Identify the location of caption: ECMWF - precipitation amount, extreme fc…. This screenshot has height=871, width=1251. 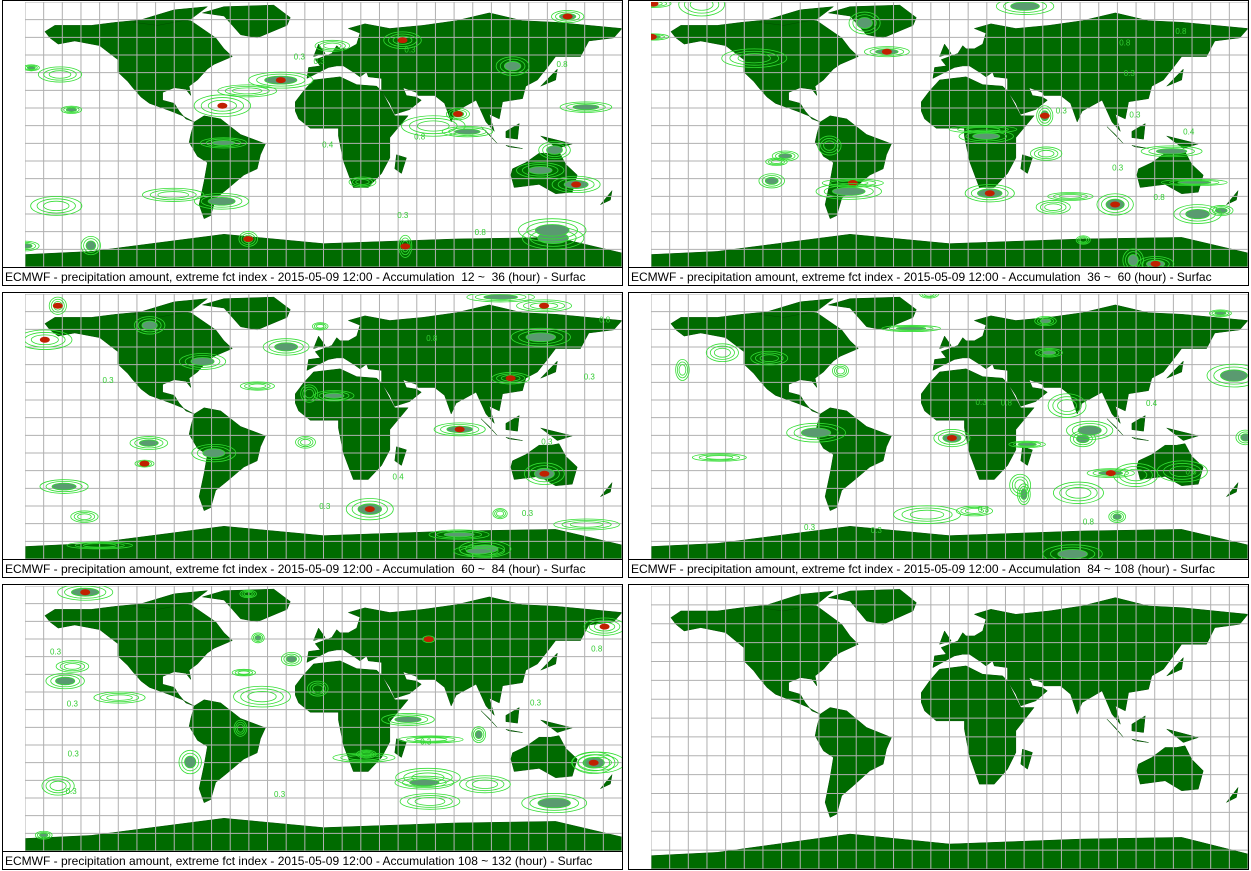
(312, 568).